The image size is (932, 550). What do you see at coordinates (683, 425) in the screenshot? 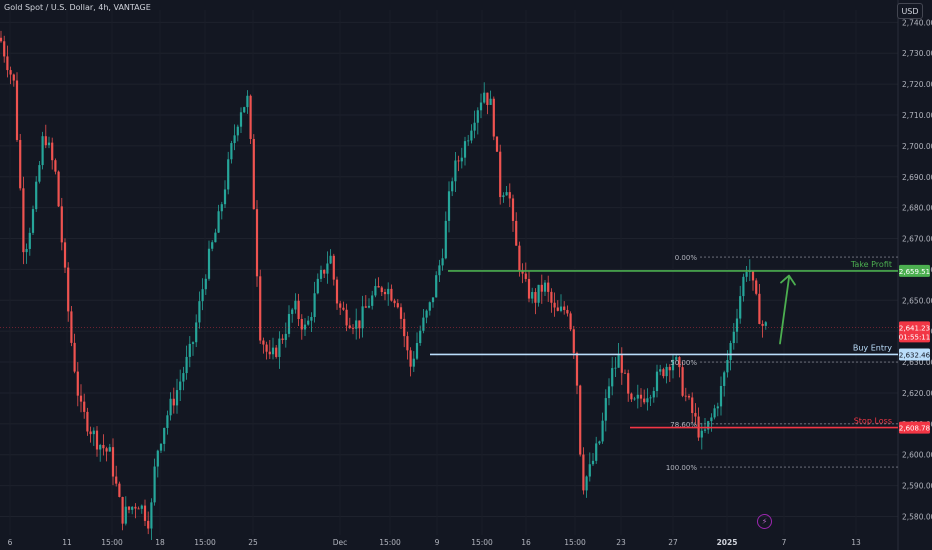
I see `fib-level-label: 78.60%` at bounding box center [683, 425].